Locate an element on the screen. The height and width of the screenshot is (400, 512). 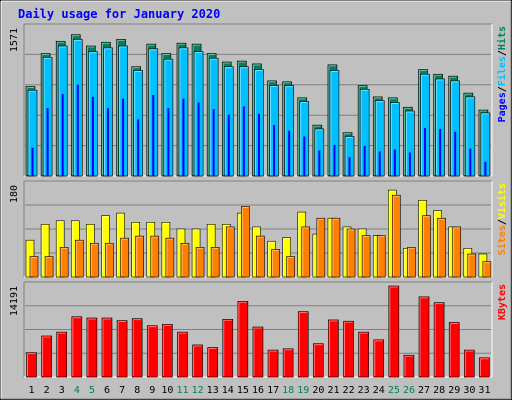
sites-bar-day-18-body is located at coordinates (290, 267).